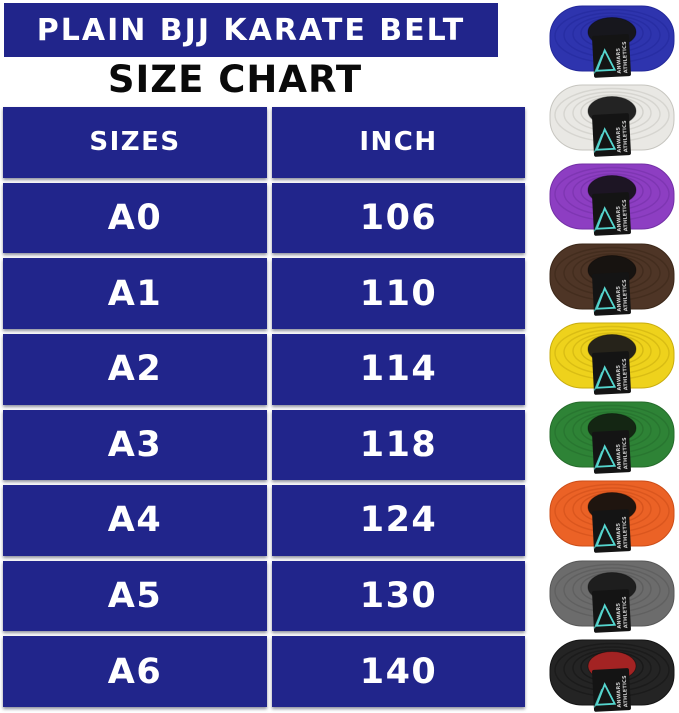  I want to click on size-cell-A3: A3, so click(135, 445).